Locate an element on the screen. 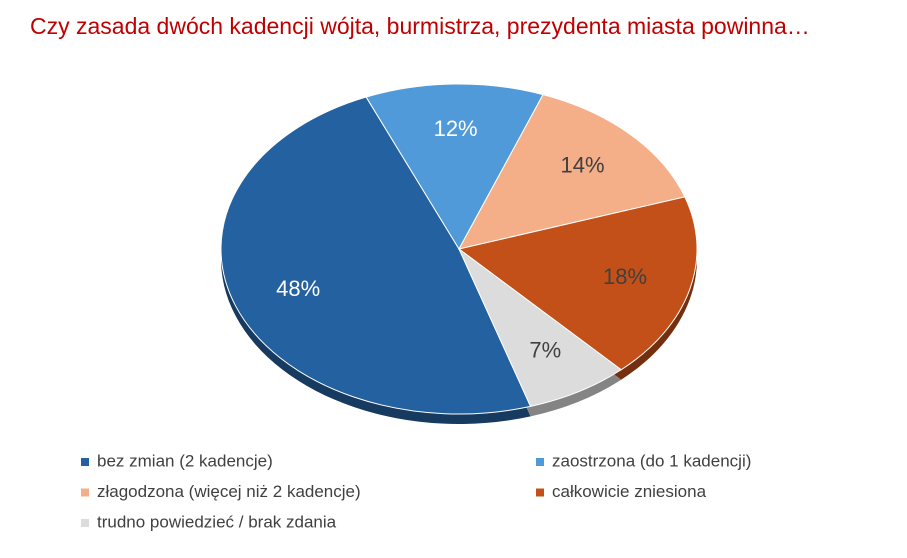 Image resolution: width=907 pixels, height=558 pixels. legend-label: trudno powiedzieć / brak zdania is located at coordinates (217, 521).